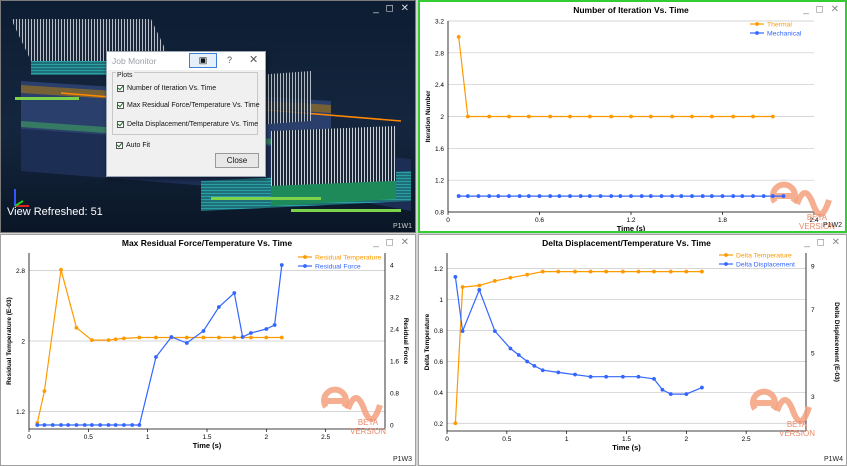 Image resolution: width=847 pixels, height=466 pixels. What do you see at coordinates (438, 424) in the screenshot?
I see `y-tick-label: 0.2` at bounding box center [438, 424].